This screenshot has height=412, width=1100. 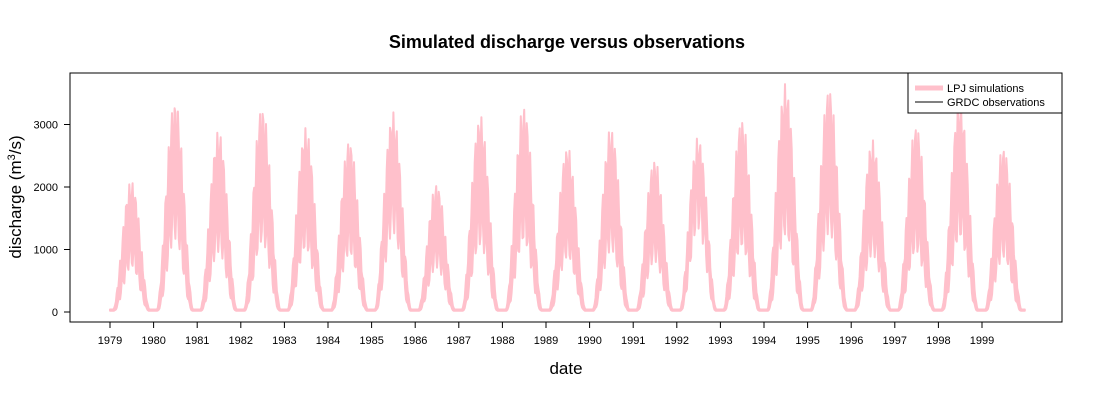 I want to click on x-tick-label: 1994, so click(x=764, y=341).